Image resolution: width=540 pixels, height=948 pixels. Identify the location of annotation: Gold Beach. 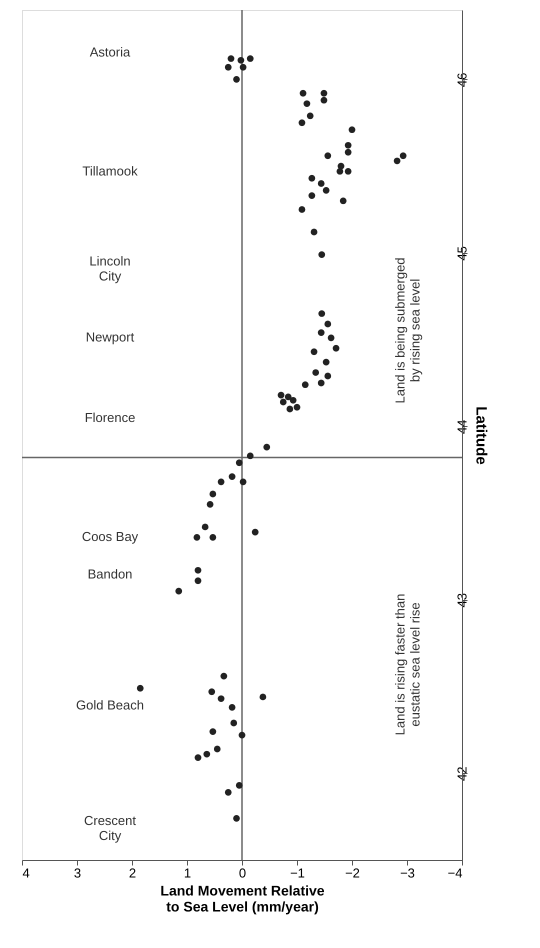
(110, 704).